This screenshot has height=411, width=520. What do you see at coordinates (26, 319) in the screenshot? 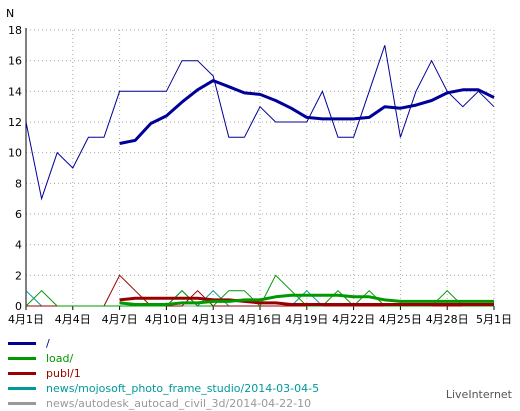
I see `x-tick-label: 4月1日` at bounding box center [26, 319].